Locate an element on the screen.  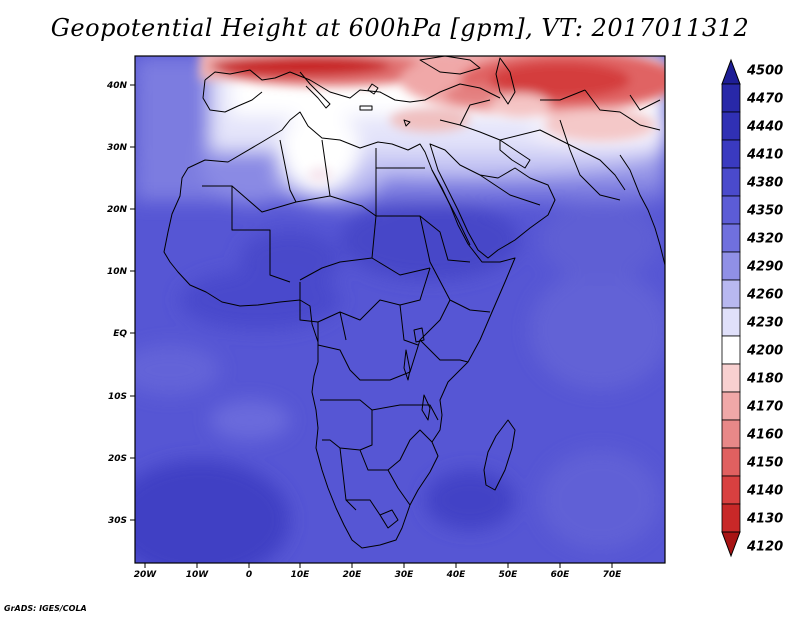
colorbar-label: 4130 is located at coordinates (764, 519).